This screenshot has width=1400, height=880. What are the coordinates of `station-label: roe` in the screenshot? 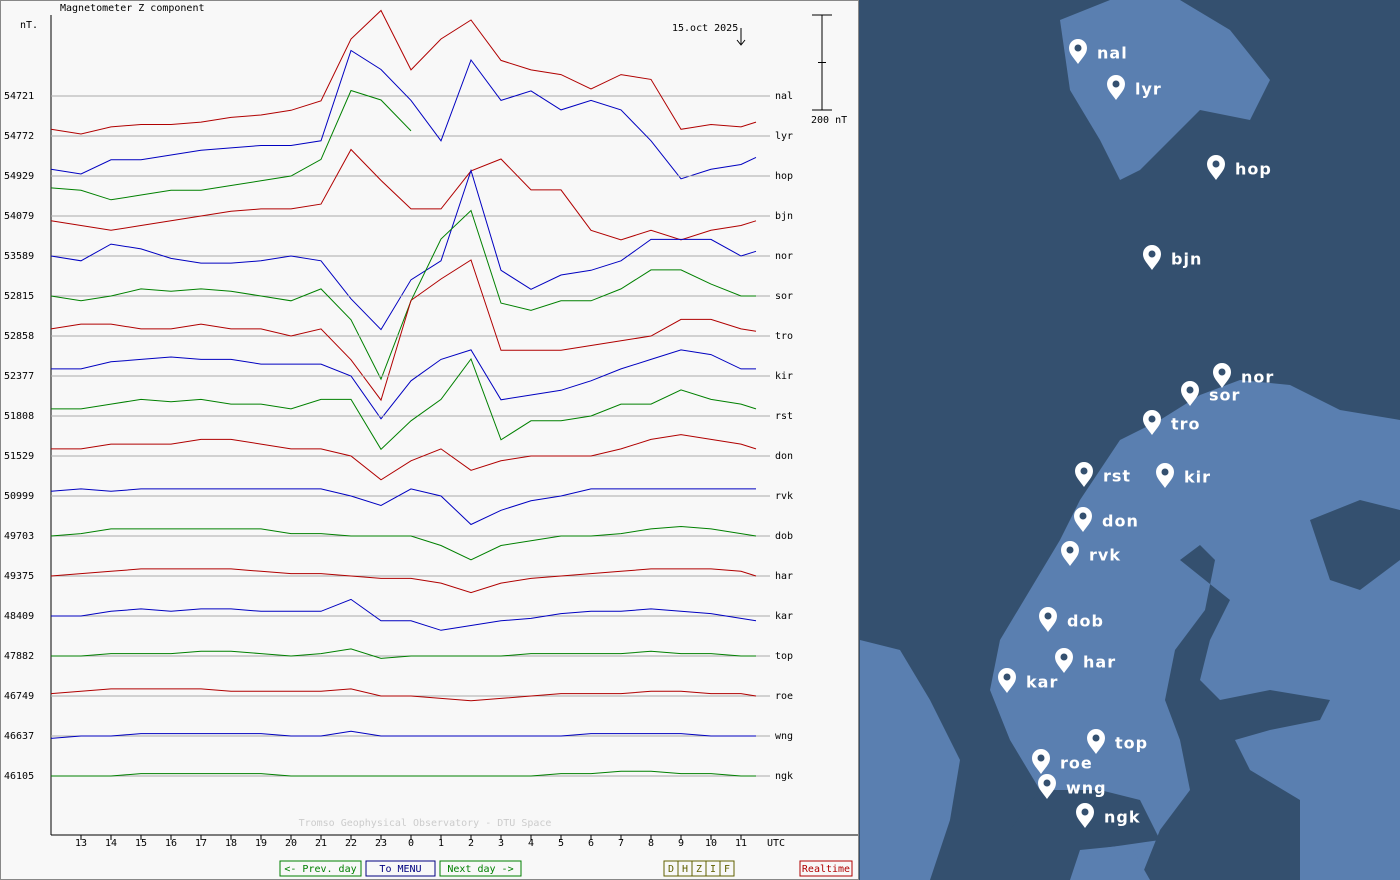 It's located at (784, 696).